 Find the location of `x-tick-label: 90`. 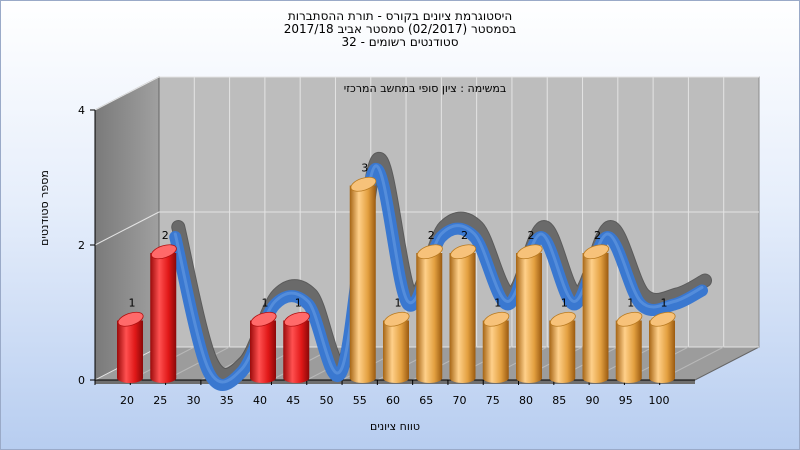

x-tick-label: 90 is located at coordinates (593, 400).